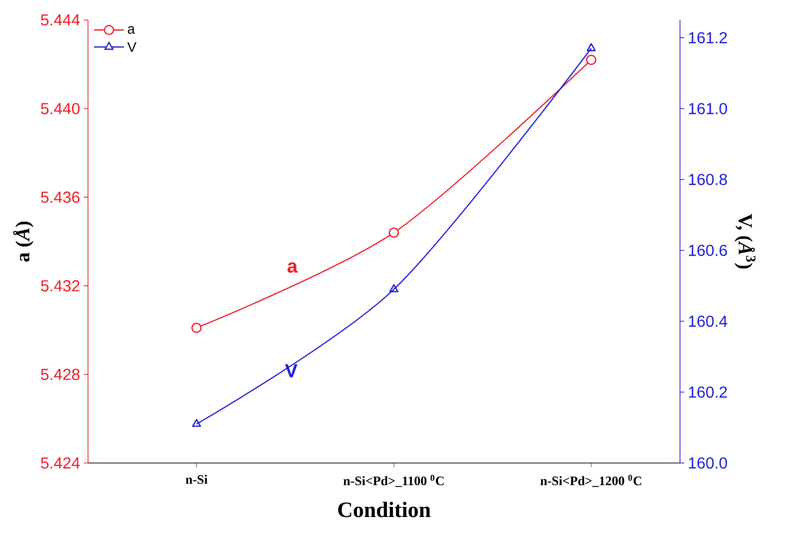 The image size is (787, 550). I want to click on y-tick-label: 5.440, so click(60, 108).